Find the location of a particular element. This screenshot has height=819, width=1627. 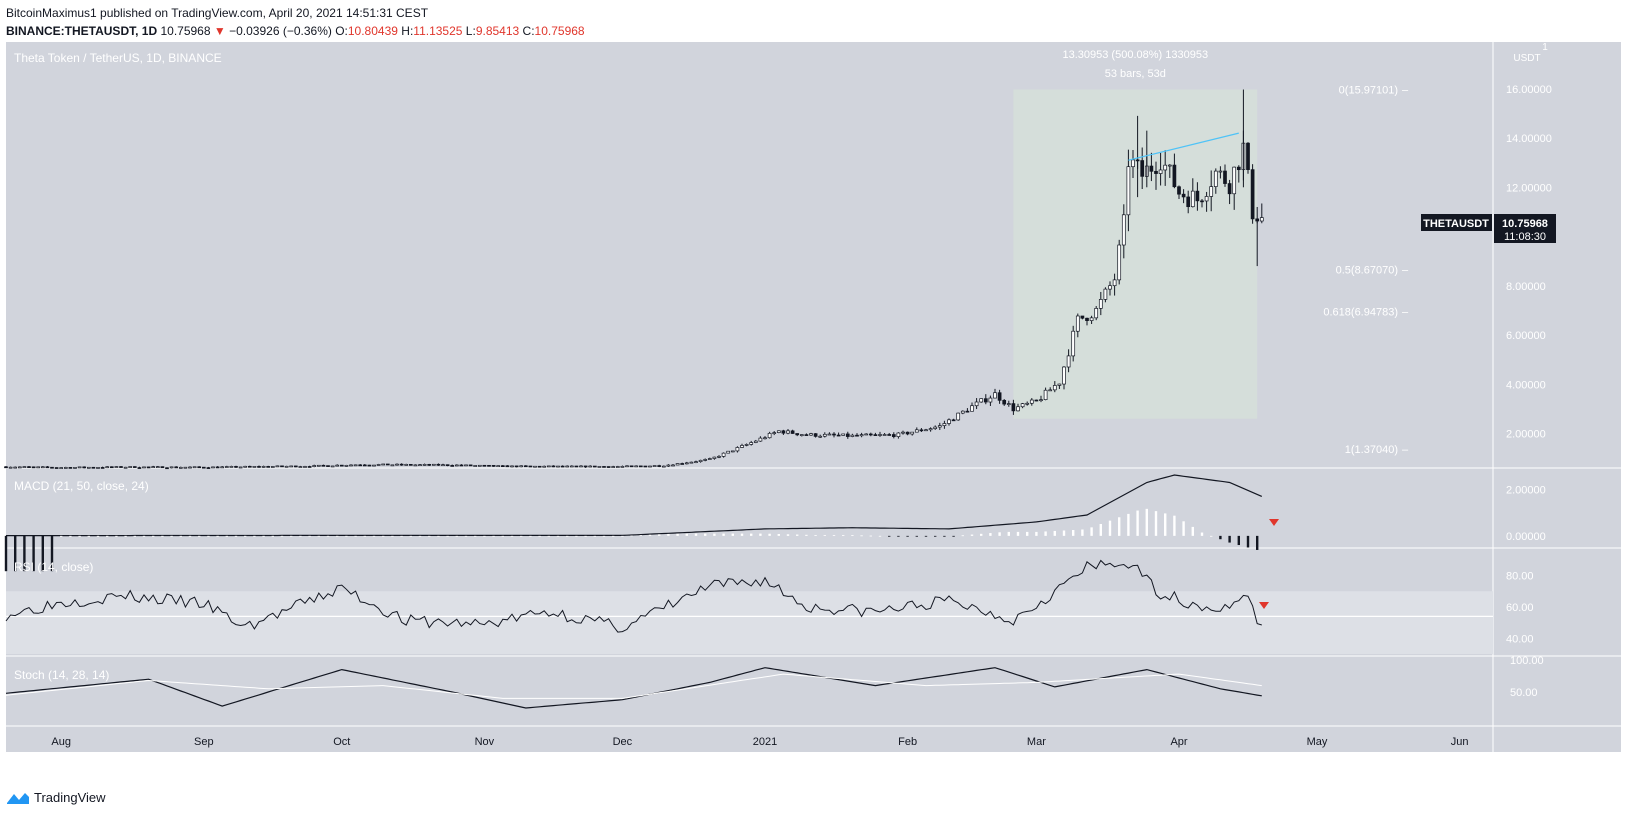

time-axis-tick: Dec is located at coordinates (623, 742).